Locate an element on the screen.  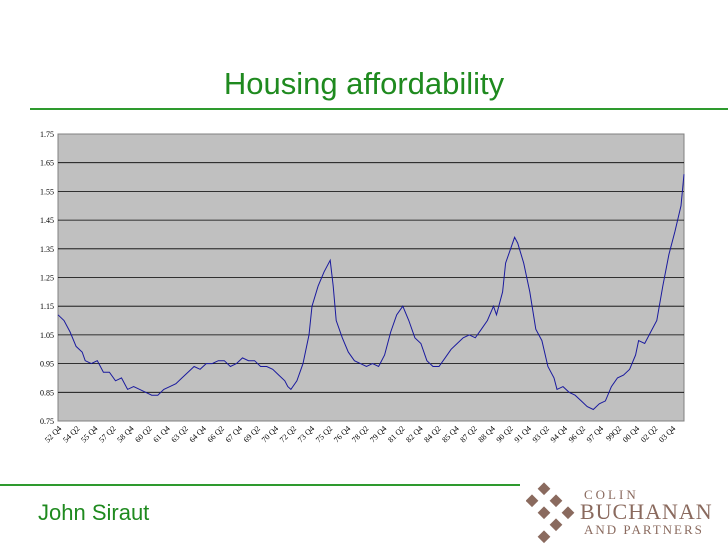
x-tick-label: 64 Q4 is located at coordinates (198, 434).